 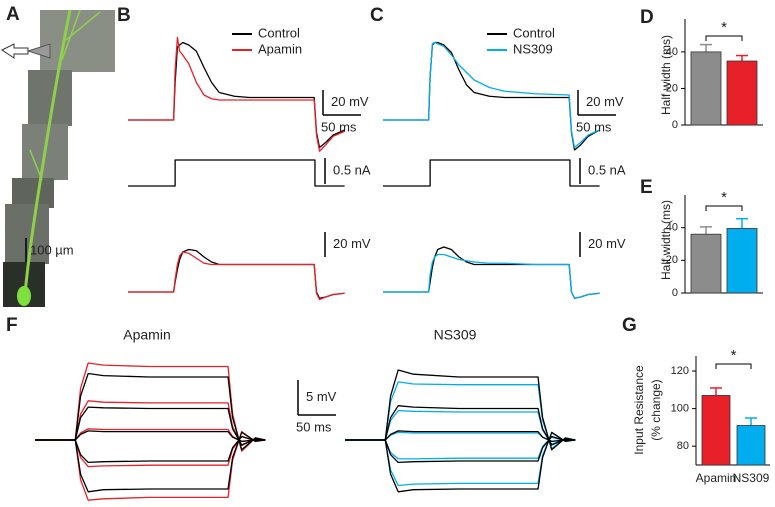 I want to click on soma, so click(x=24, y=296).